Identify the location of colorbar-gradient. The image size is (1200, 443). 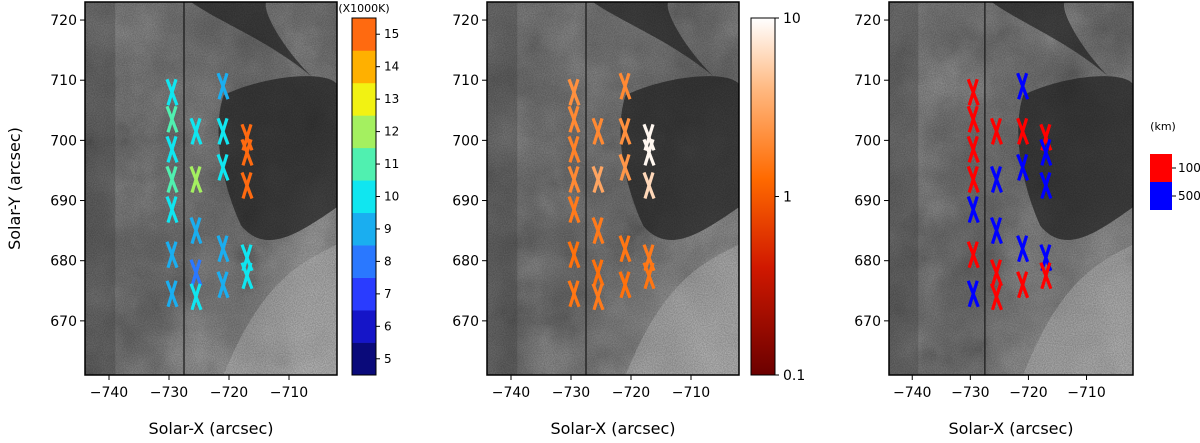
(763, 196).